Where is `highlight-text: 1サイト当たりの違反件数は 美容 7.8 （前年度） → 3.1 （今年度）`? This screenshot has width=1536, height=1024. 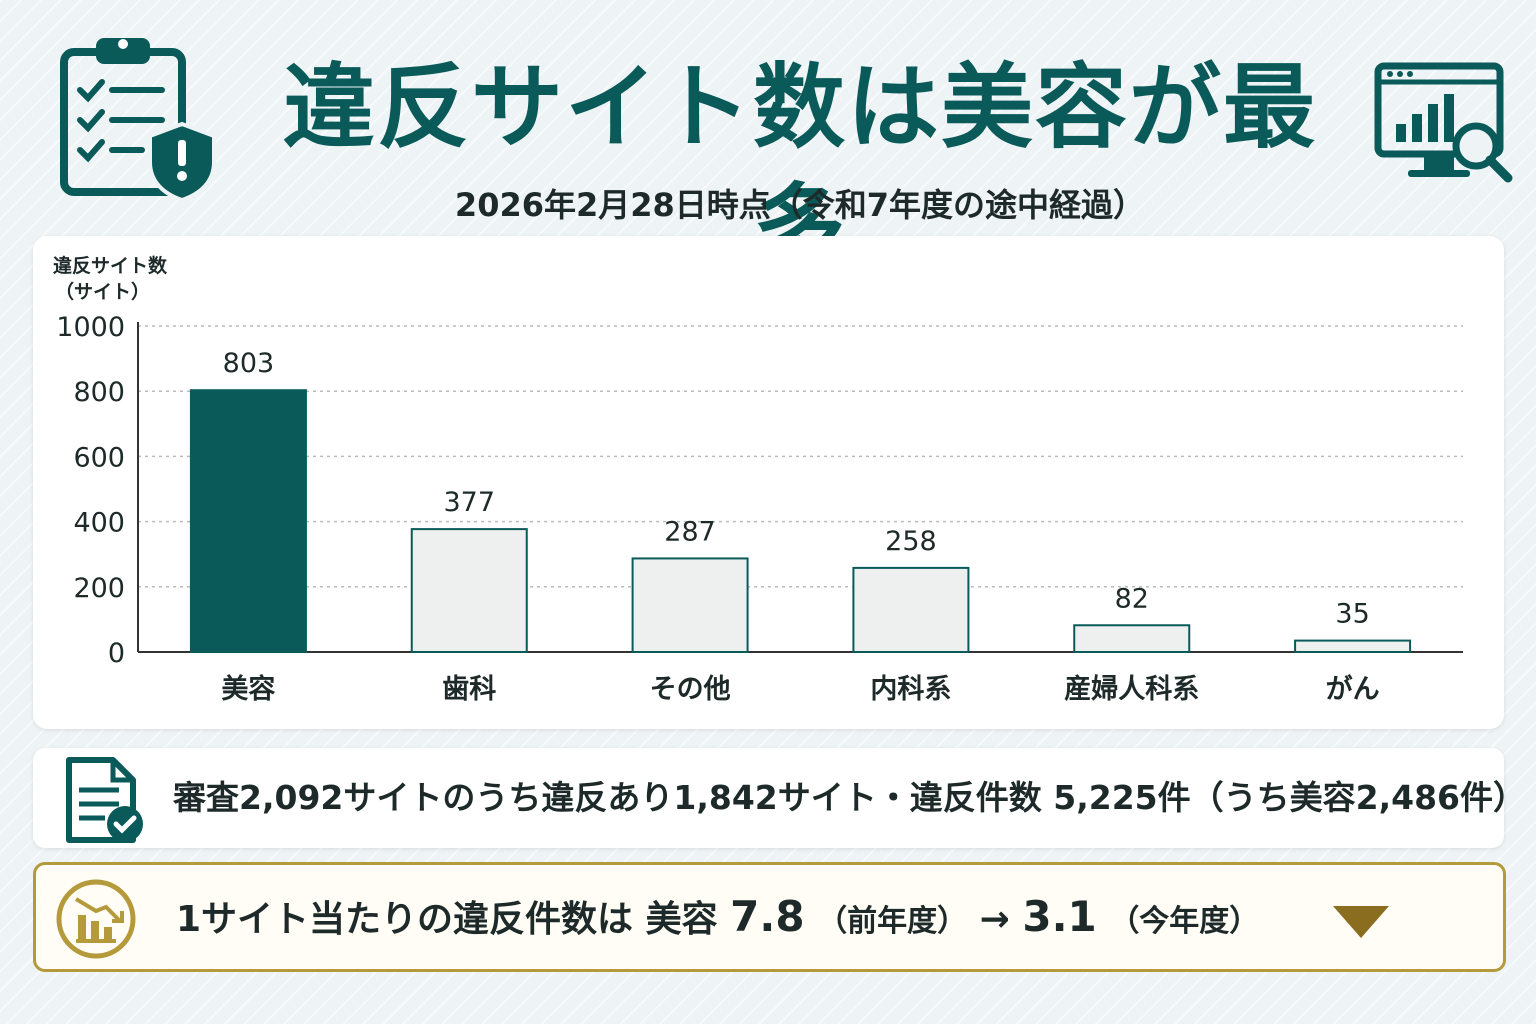
highlight-text: 1サイト当たりの違反件数は 美容 7.8 （前年度） → 3.1 （今年度） is located at coordinates (776, 919).